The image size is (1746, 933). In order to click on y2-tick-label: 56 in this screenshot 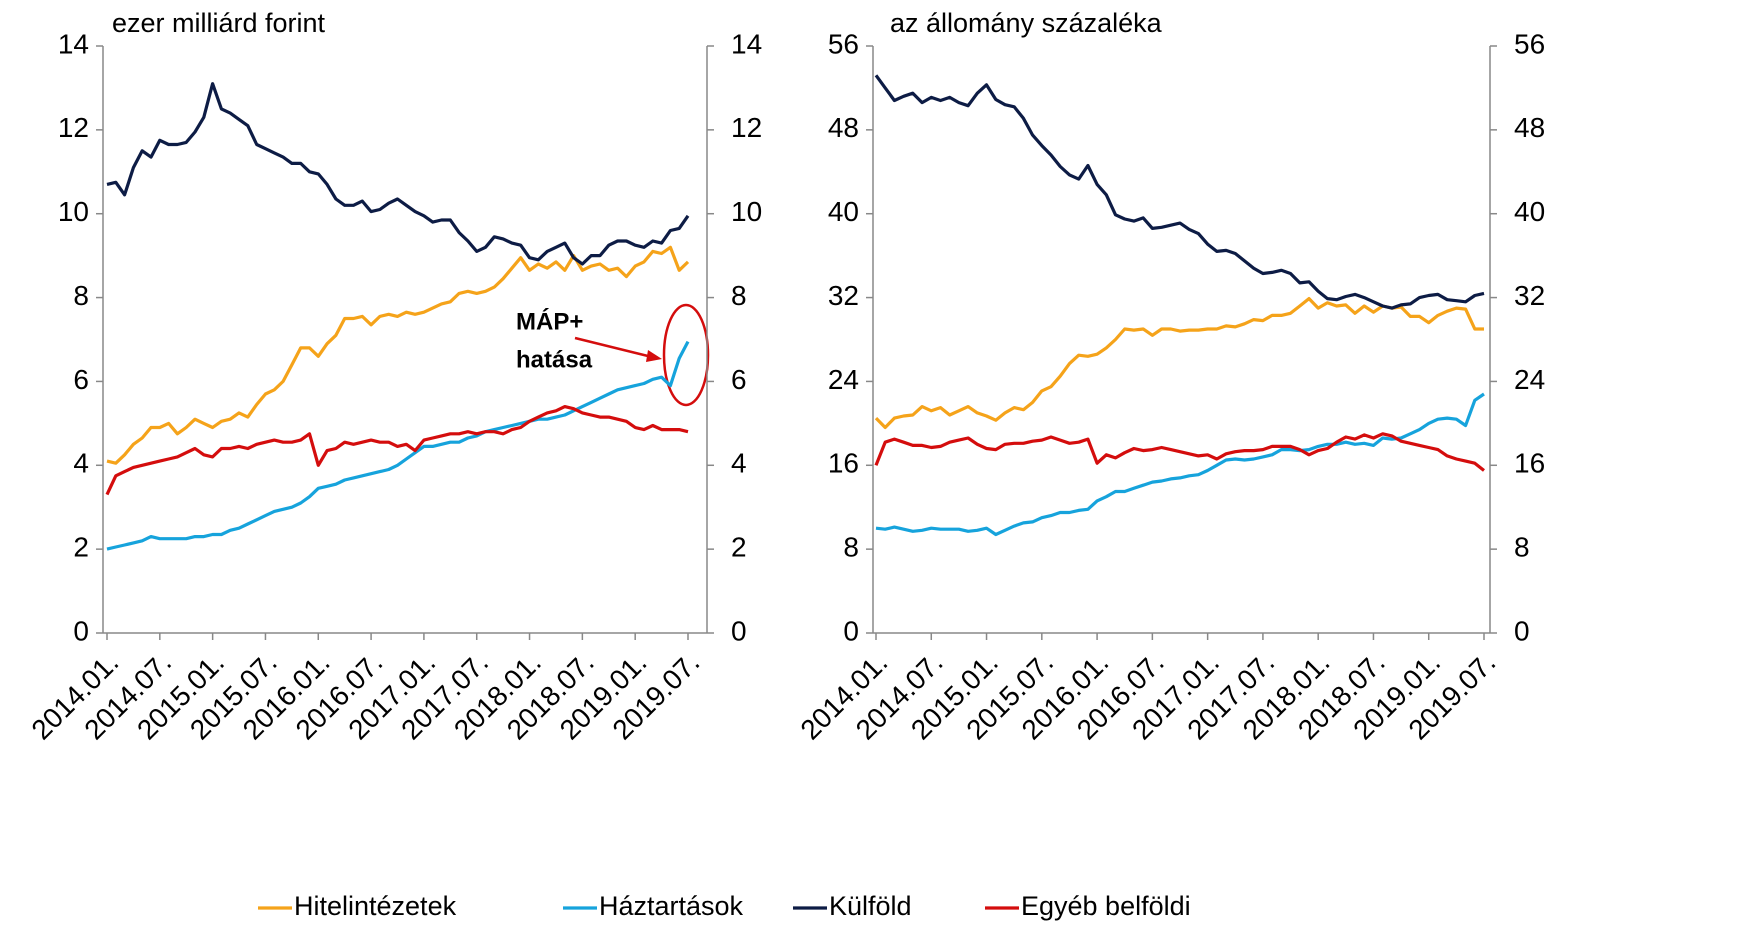, I will do `click(1529, 43)`.